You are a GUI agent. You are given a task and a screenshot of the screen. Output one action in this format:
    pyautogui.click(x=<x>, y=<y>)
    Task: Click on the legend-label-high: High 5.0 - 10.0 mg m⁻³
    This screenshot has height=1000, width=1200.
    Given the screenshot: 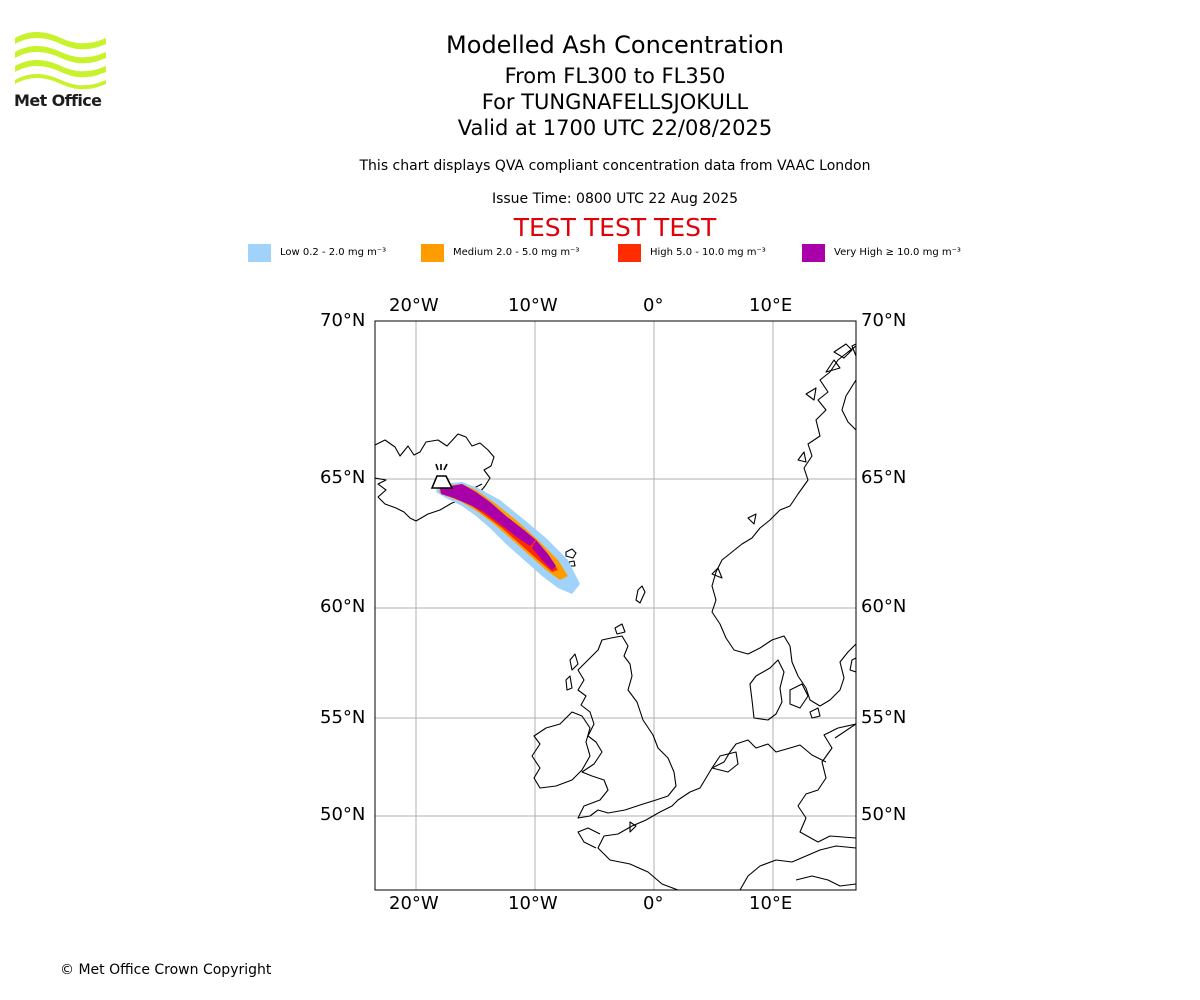 What is the action you would take?
    pyautogui.click(x=708, y=252)
    